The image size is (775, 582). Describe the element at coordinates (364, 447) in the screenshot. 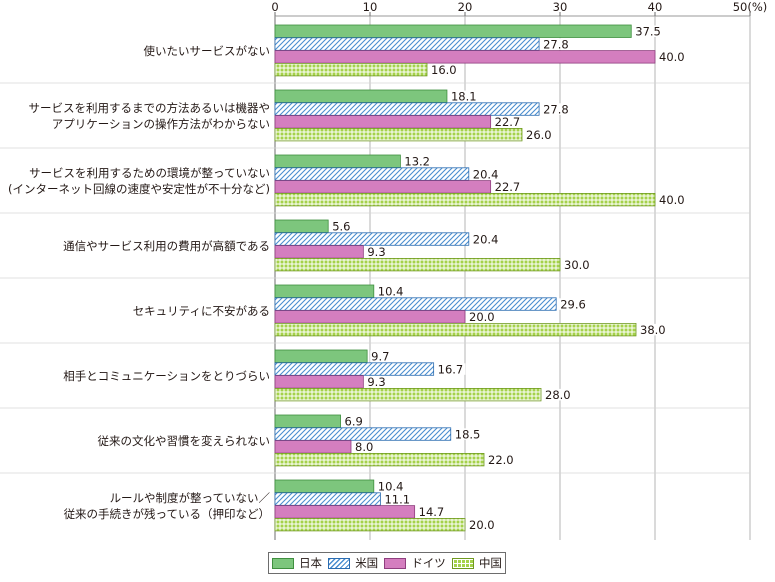

I see `value-label-germany-6: 8.0` at that location.